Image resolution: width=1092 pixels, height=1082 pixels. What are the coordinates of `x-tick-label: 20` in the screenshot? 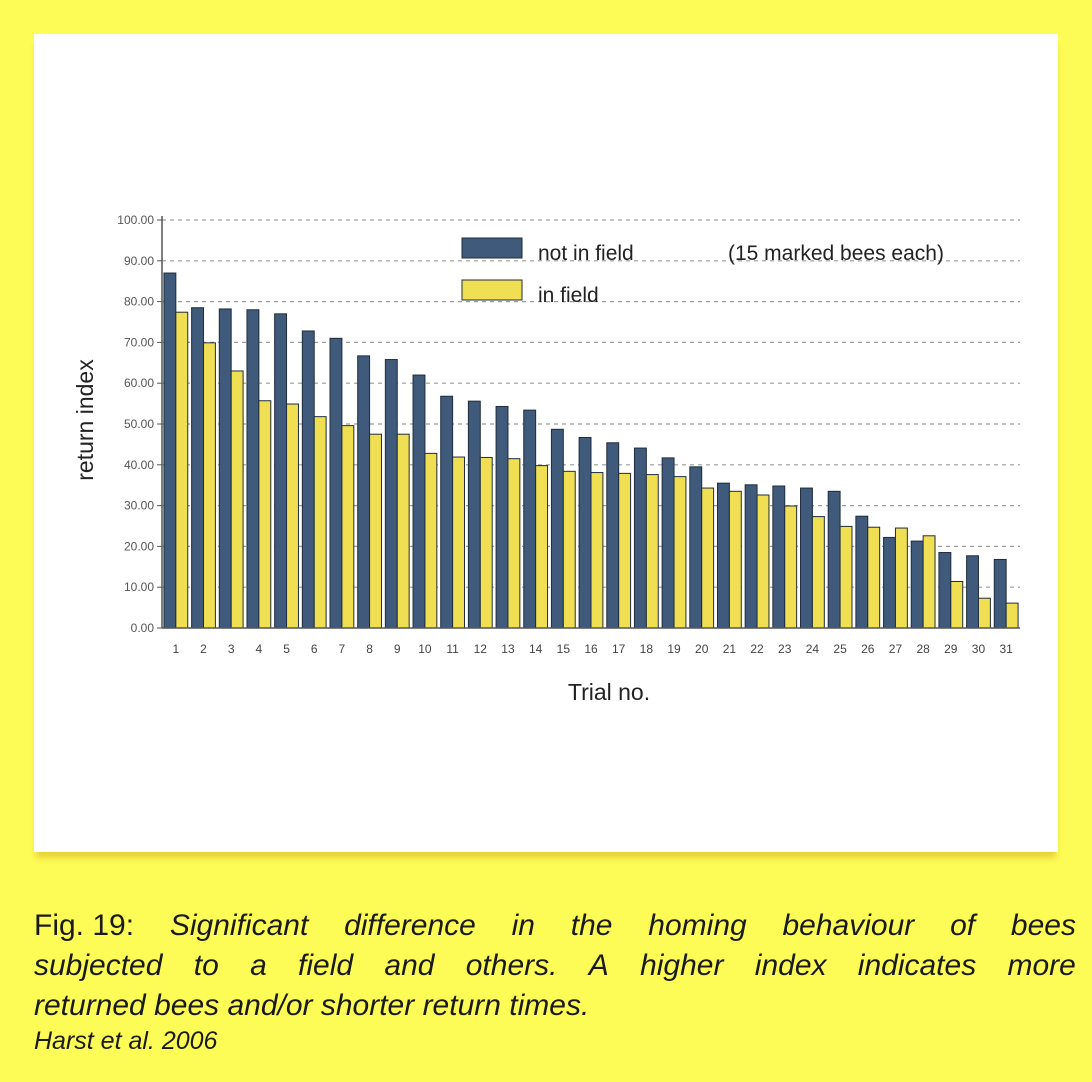 It's located at (702, 649).